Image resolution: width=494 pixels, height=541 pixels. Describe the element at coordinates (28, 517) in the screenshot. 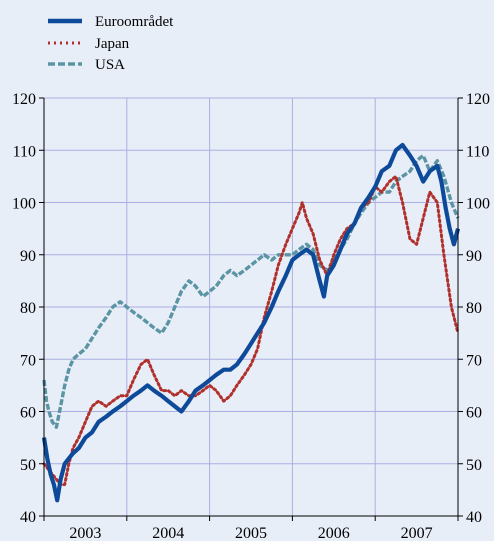

I see `y-tick-label-left: 40` at that location.